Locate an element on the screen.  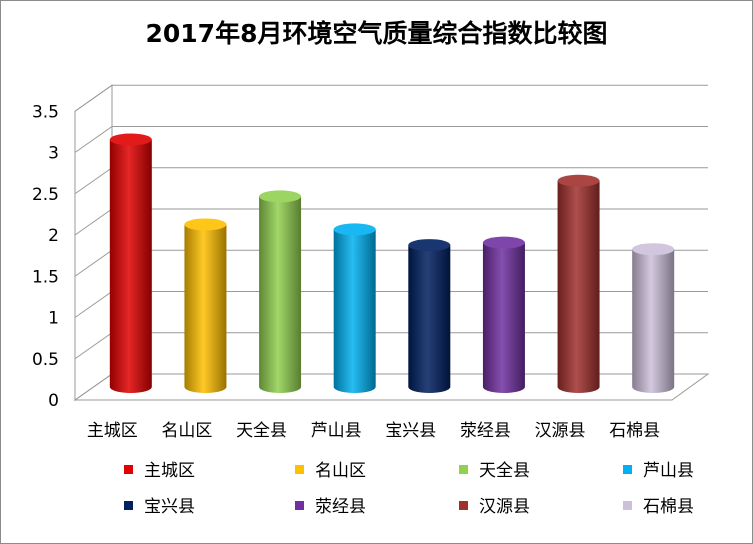
legend-entry: 芦山县 is located at coordinates (658, 471).